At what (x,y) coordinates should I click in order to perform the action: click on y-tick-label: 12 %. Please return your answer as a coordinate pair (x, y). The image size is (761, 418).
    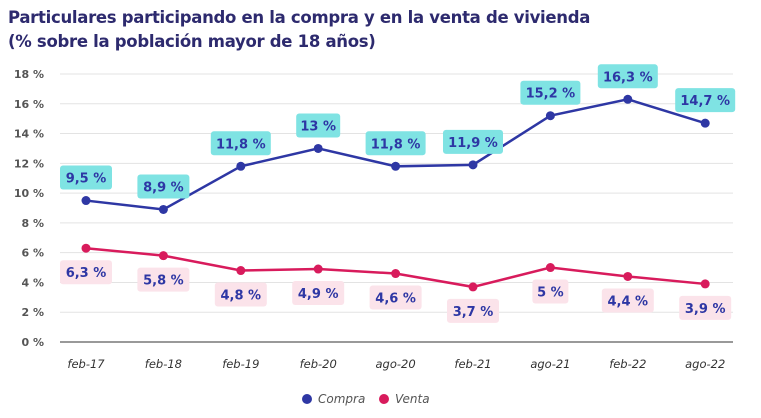
    Looking at the image, I should click on (29, 163).